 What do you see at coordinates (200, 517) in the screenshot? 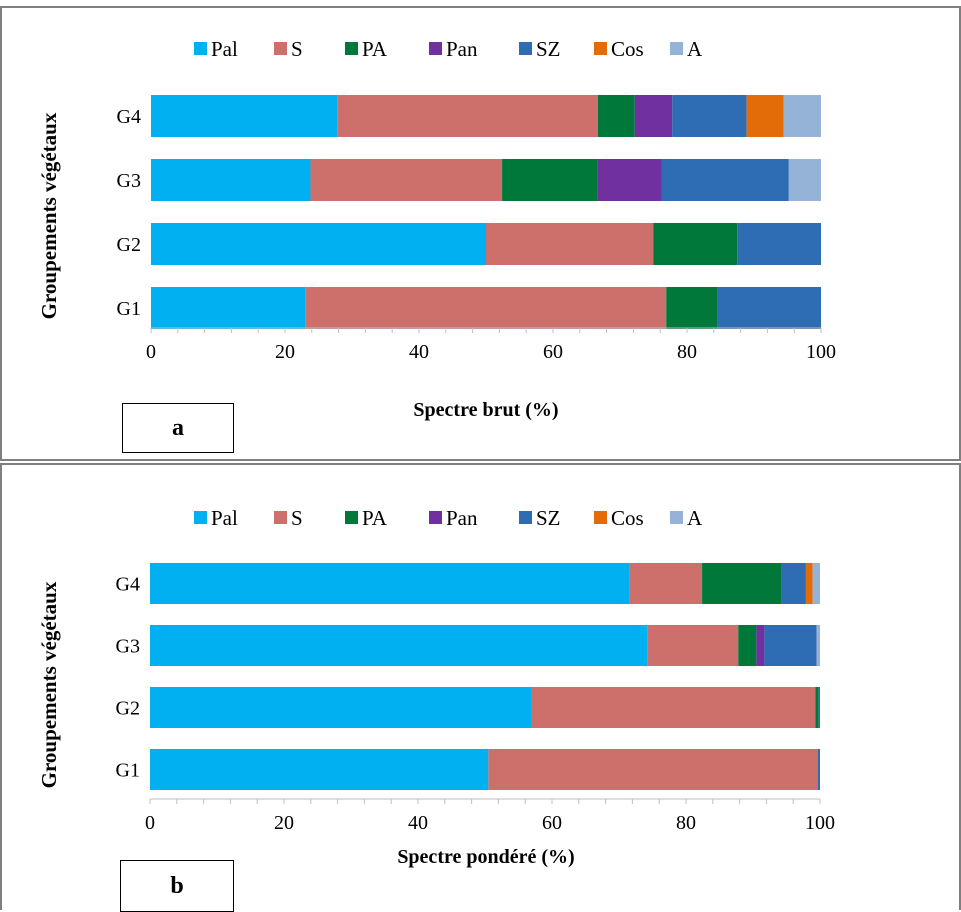
I see `chart-1-legend-swatch-pal` at bounding box center [200, 517].